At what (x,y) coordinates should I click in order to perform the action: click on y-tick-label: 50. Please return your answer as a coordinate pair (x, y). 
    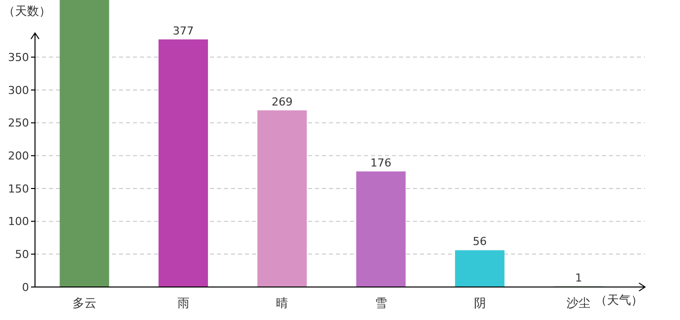
    Looking at the image, I should click on (22, 255).